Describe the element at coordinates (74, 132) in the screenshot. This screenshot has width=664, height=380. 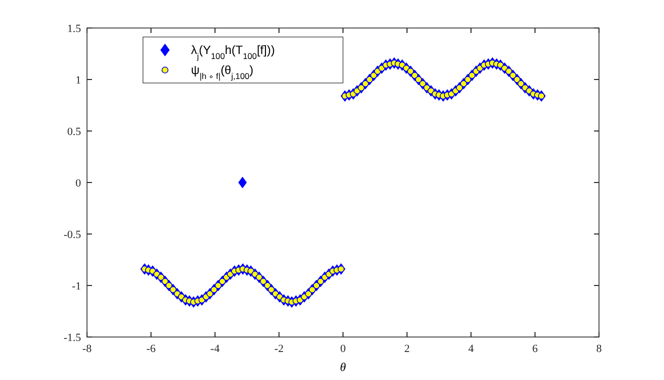
I see `y-tick-label: 0.5` at that location.